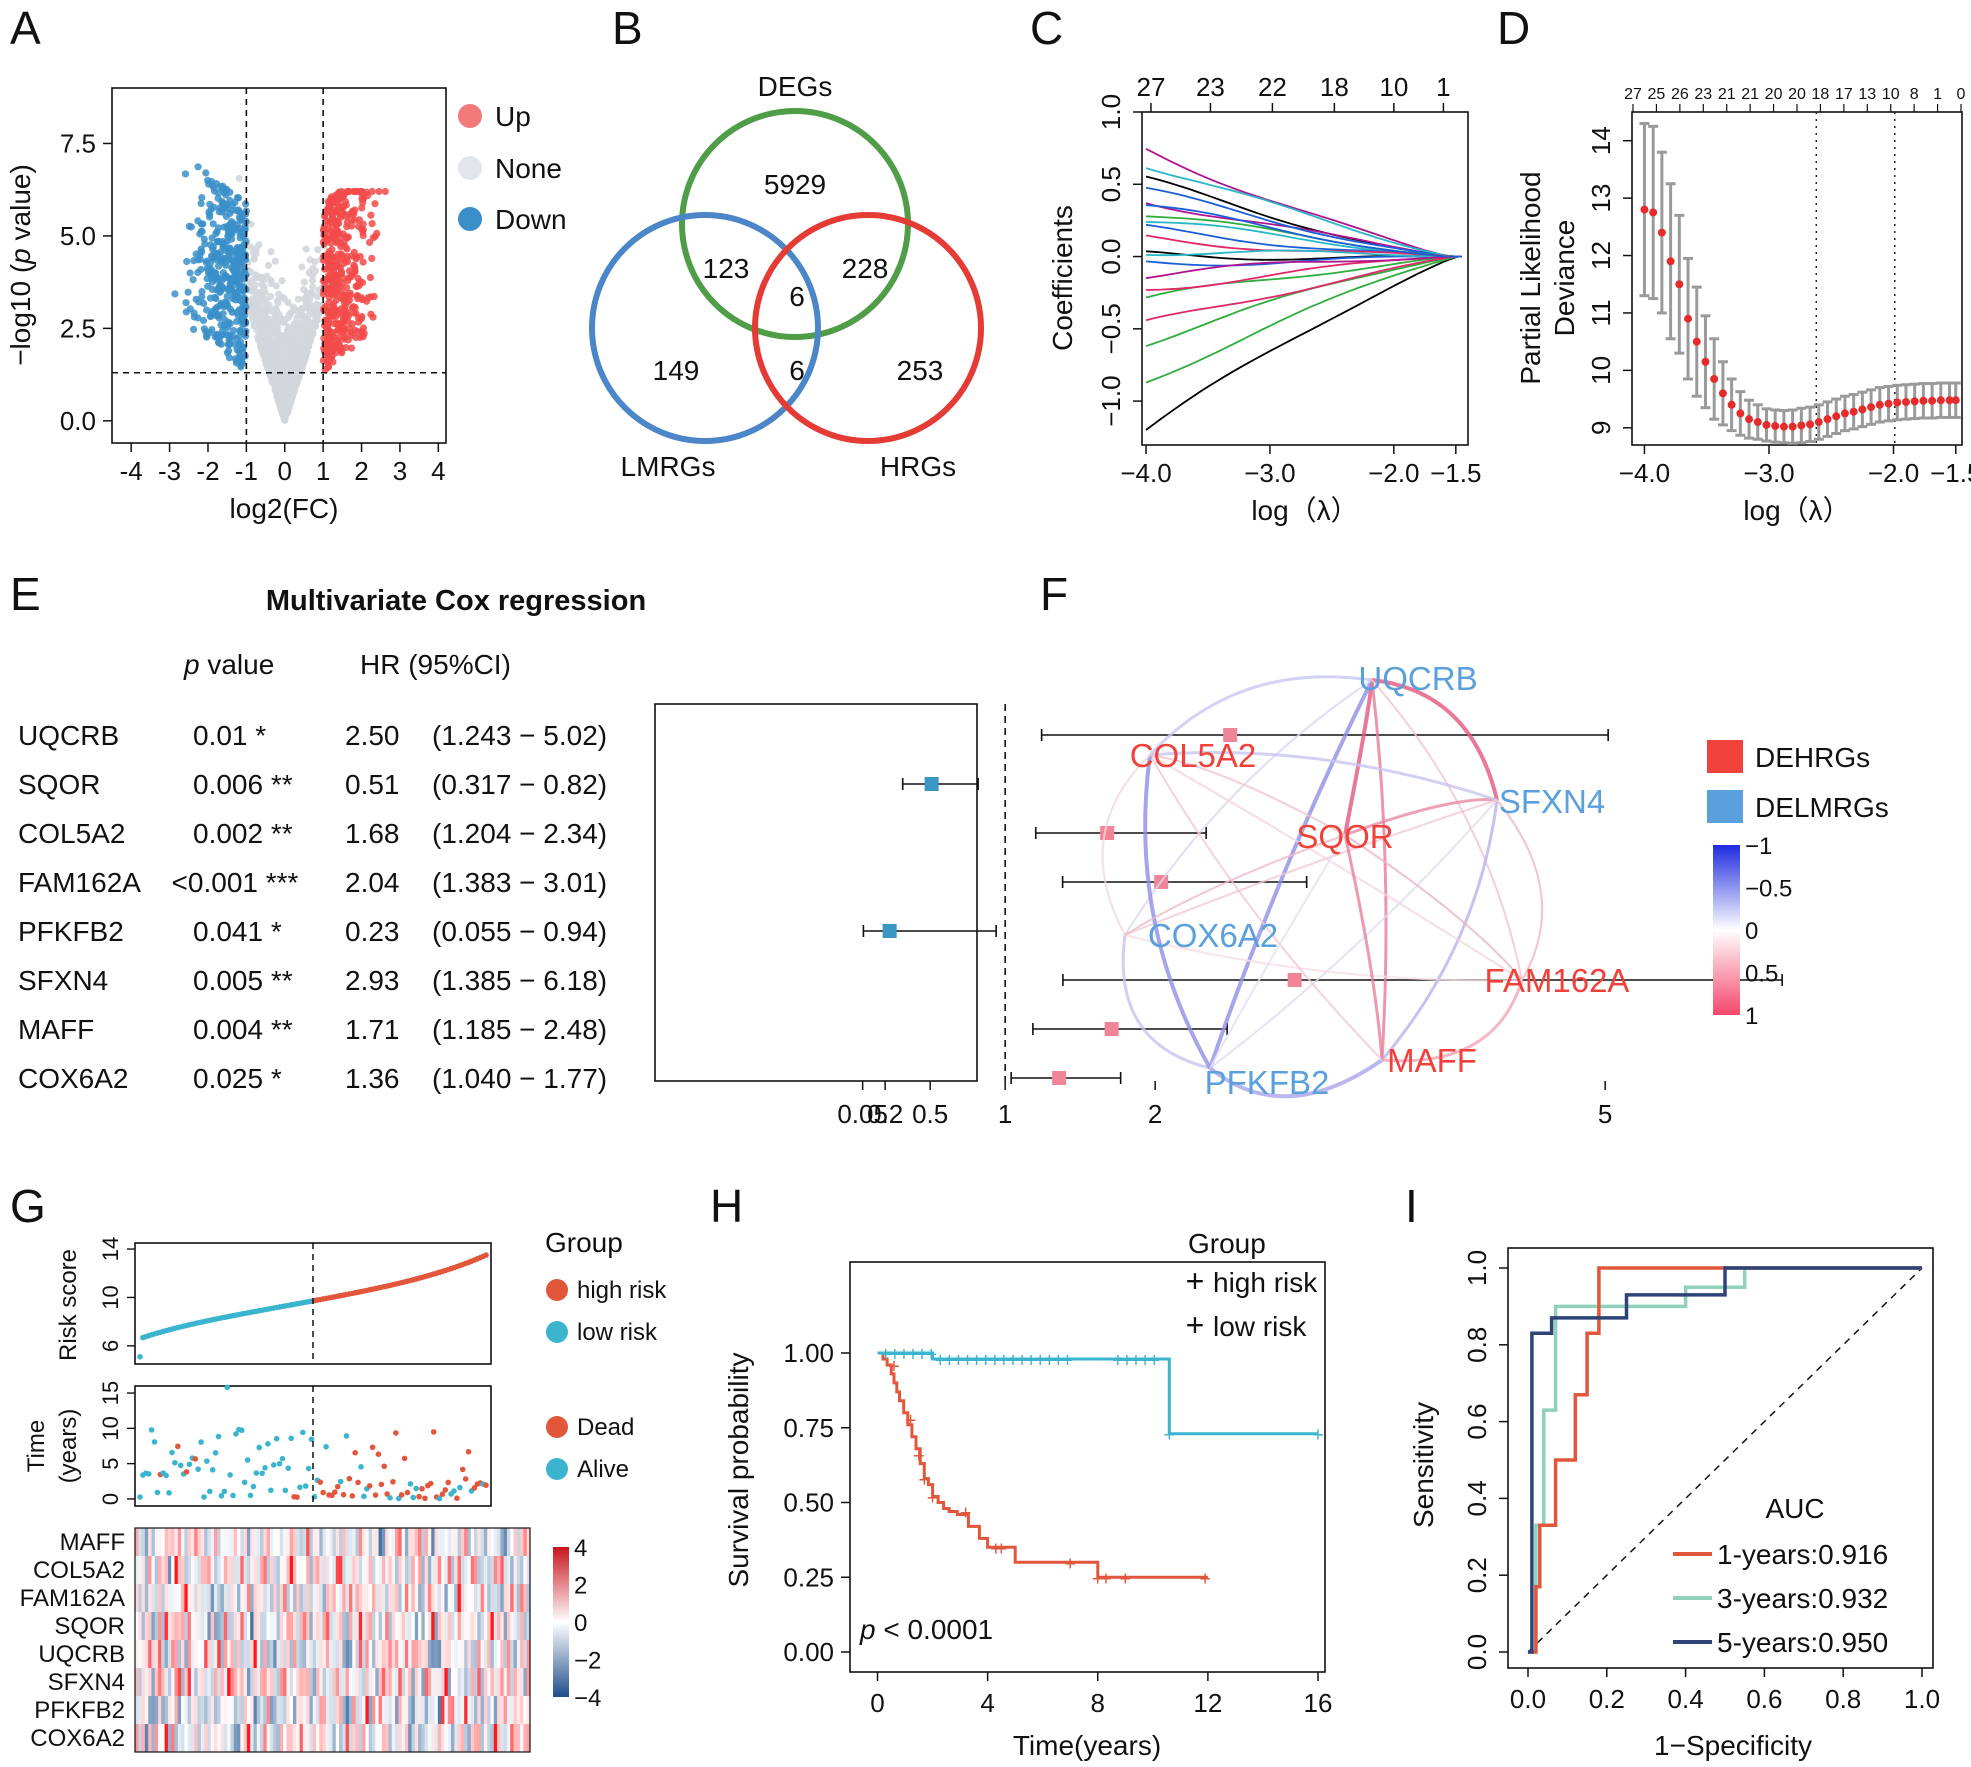 Image resolution: width=1971 pixels, height=1767 pixels. I want to click on y-tick-label: −1.0, so click(1111, 400).